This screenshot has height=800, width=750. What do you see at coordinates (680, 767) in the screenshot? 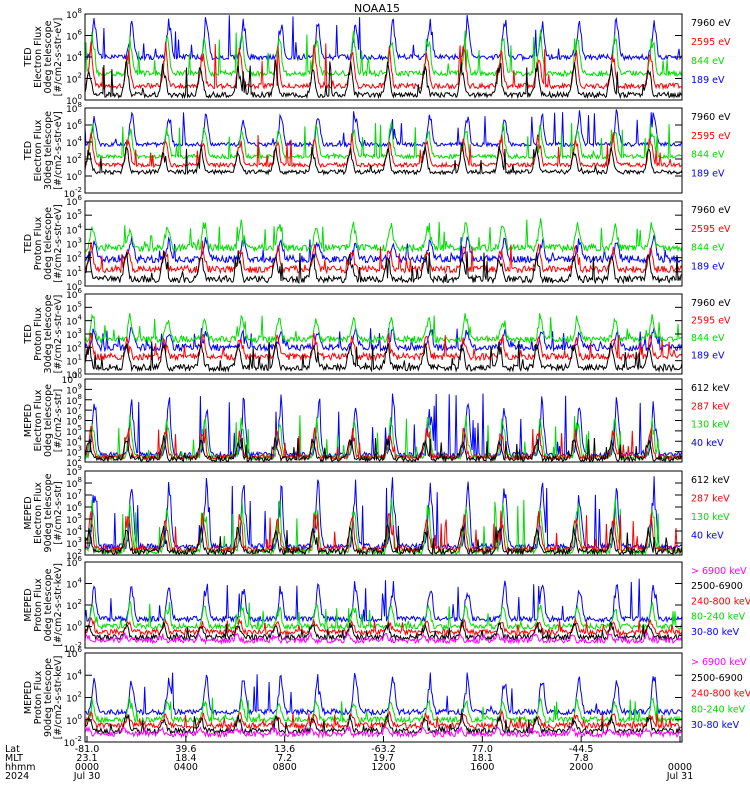
I see `x-tick-label: 0000` at bounding box center [680, 767].